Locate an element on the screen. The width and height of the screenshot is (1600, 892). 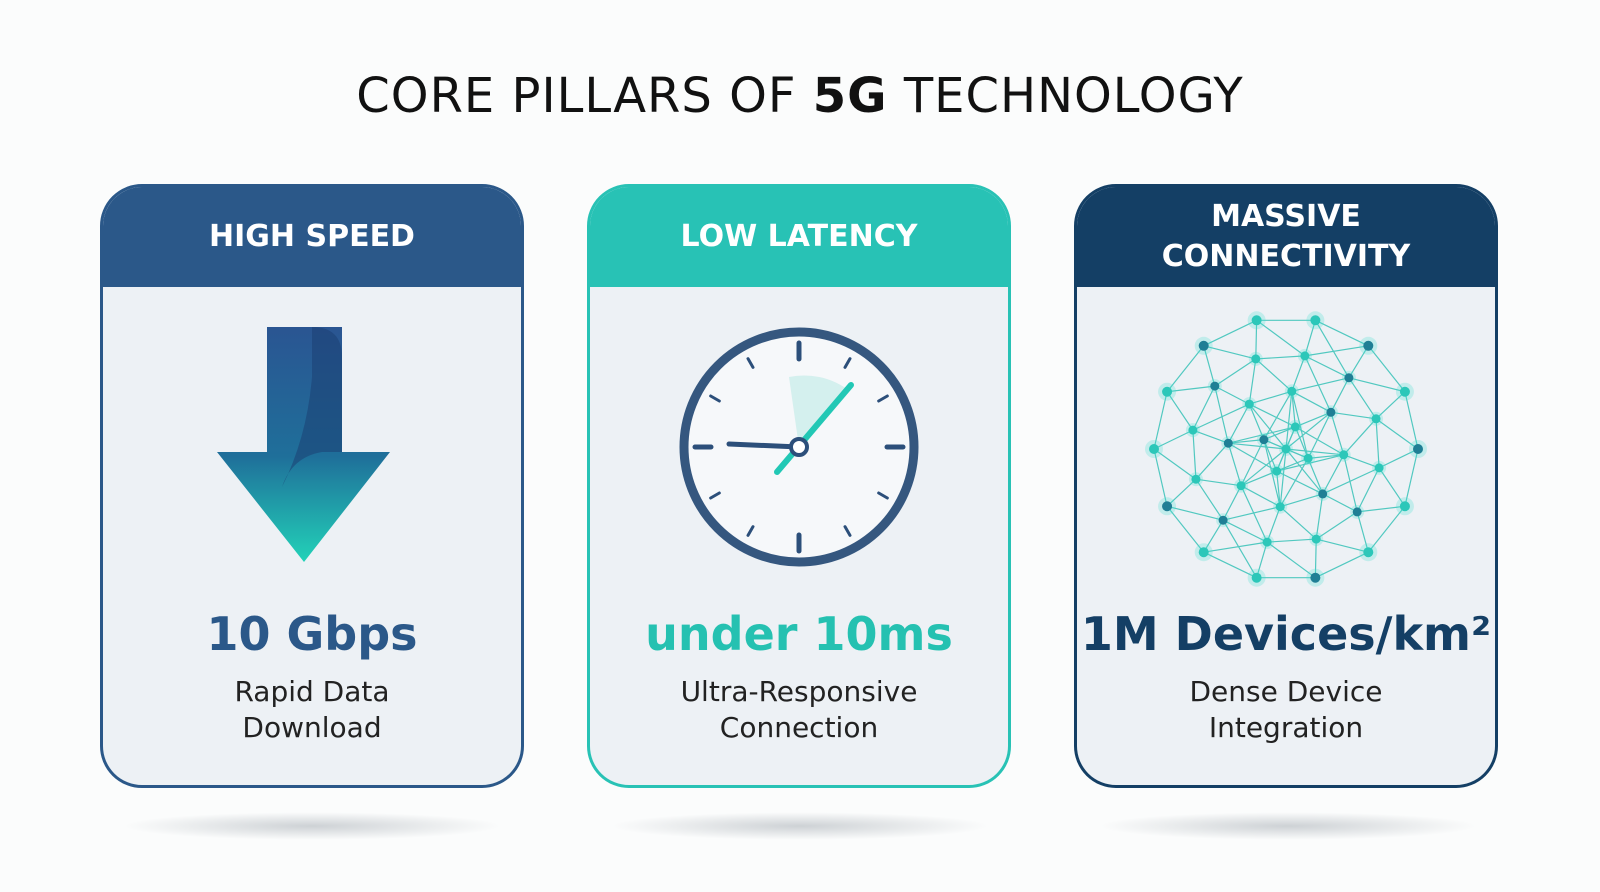
description-line: Integration is located at coordinates (1286, 727).